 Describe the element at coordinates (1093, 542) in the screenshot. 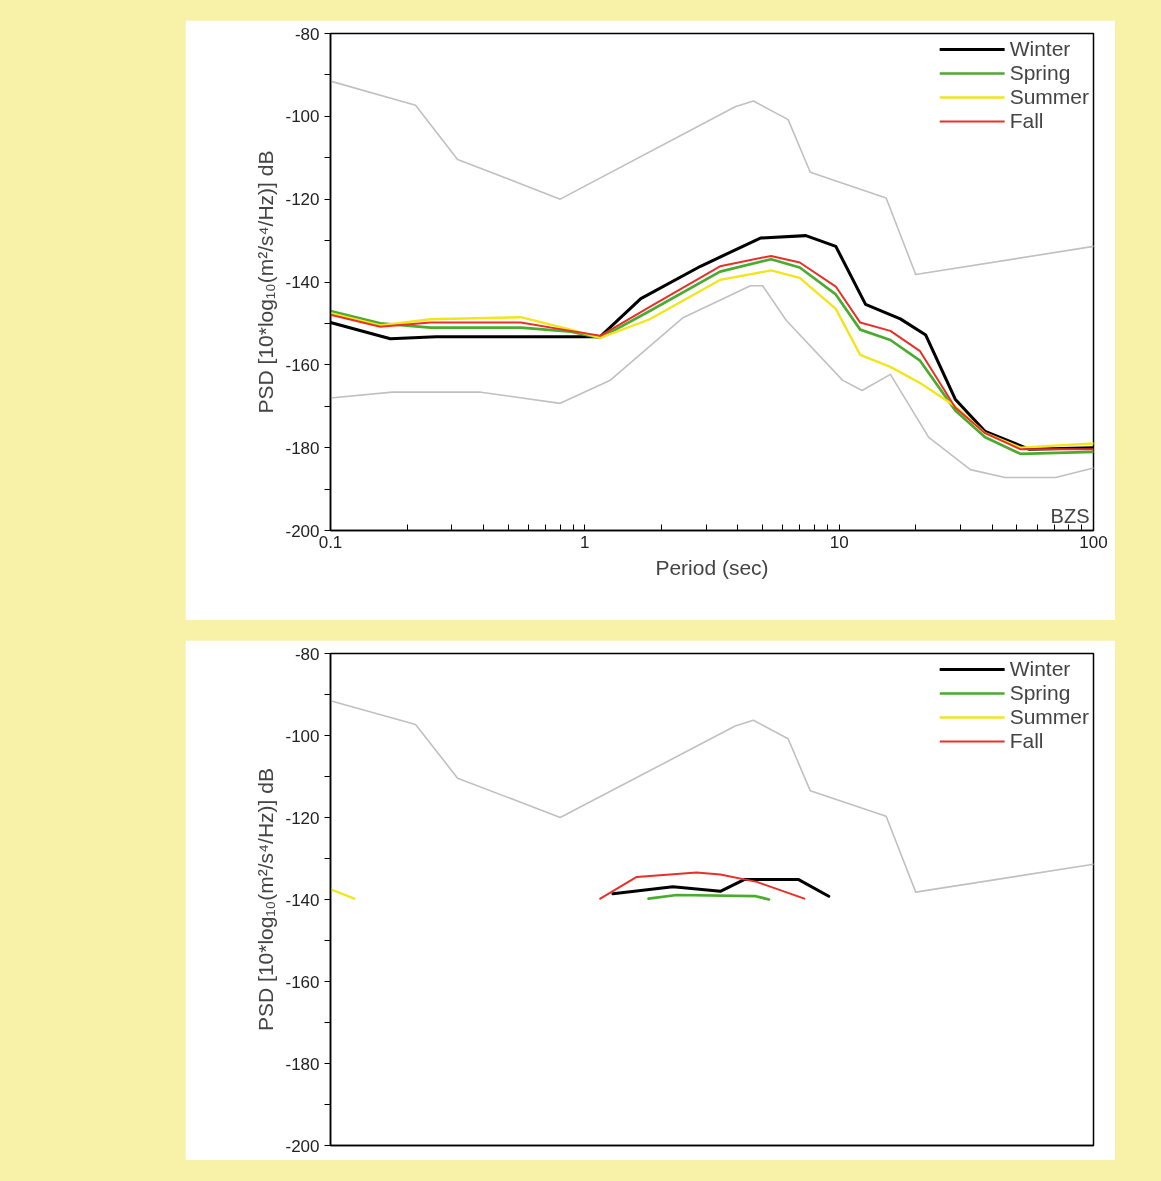

I see `x-tick-label: 100` at that location.